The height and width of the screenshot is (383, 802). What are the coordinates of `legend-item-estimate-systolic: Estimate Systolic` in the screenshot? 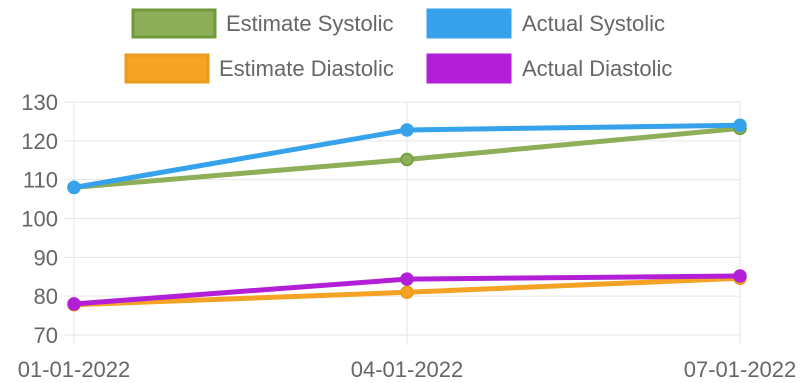 It's located at (262, 23).